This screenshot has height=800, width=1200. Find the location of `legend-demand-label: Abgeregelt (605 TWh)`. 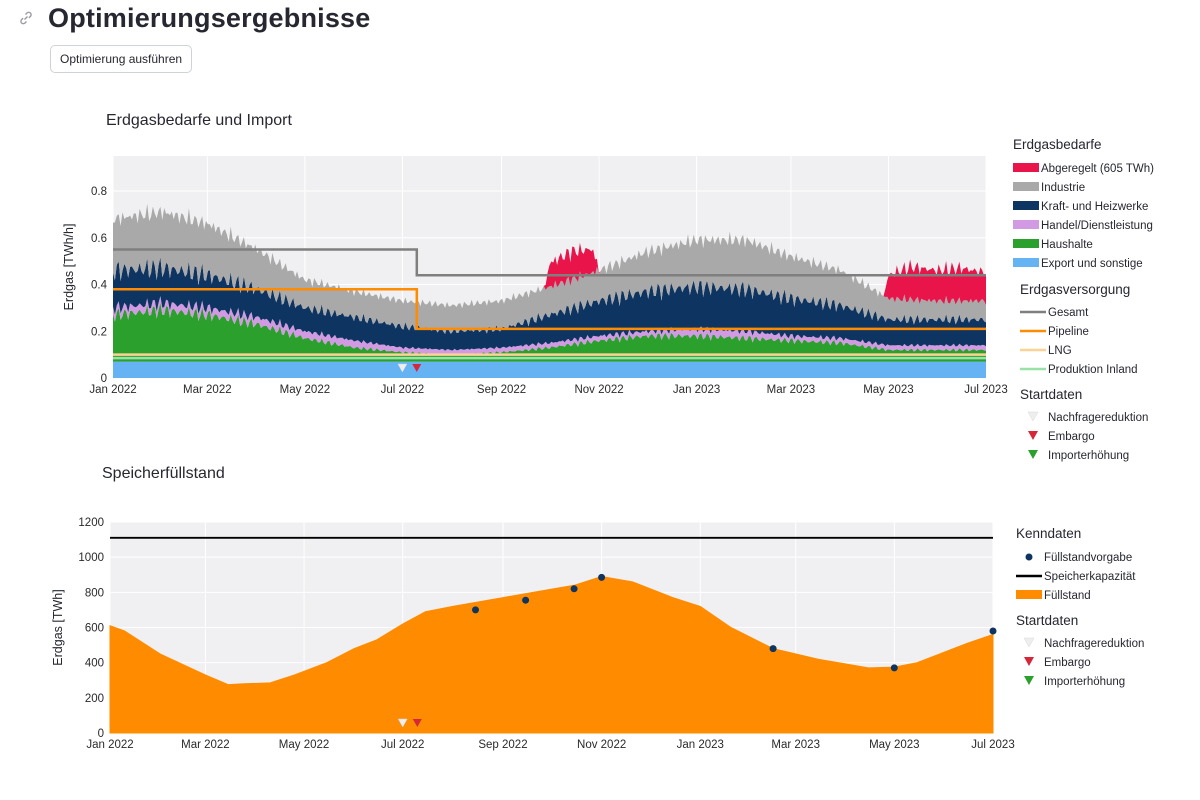

legend-demand-label: Abgeregelt (605 TWh) is located at coordinates (1097, 169).